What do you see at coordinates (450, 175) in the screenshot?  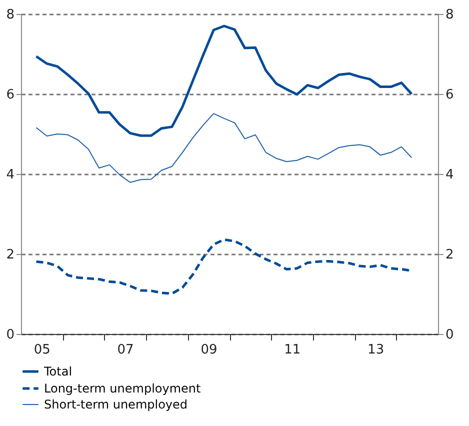 I see `y2-tick-label: 4` at bounding box center [450, 175].